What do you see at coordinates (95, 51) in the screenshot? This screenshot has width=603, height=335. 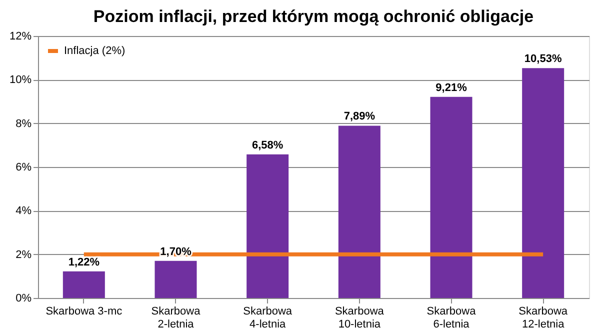 I see `legend-label: Inflacja (2%)` at bounding box center [95, 51].